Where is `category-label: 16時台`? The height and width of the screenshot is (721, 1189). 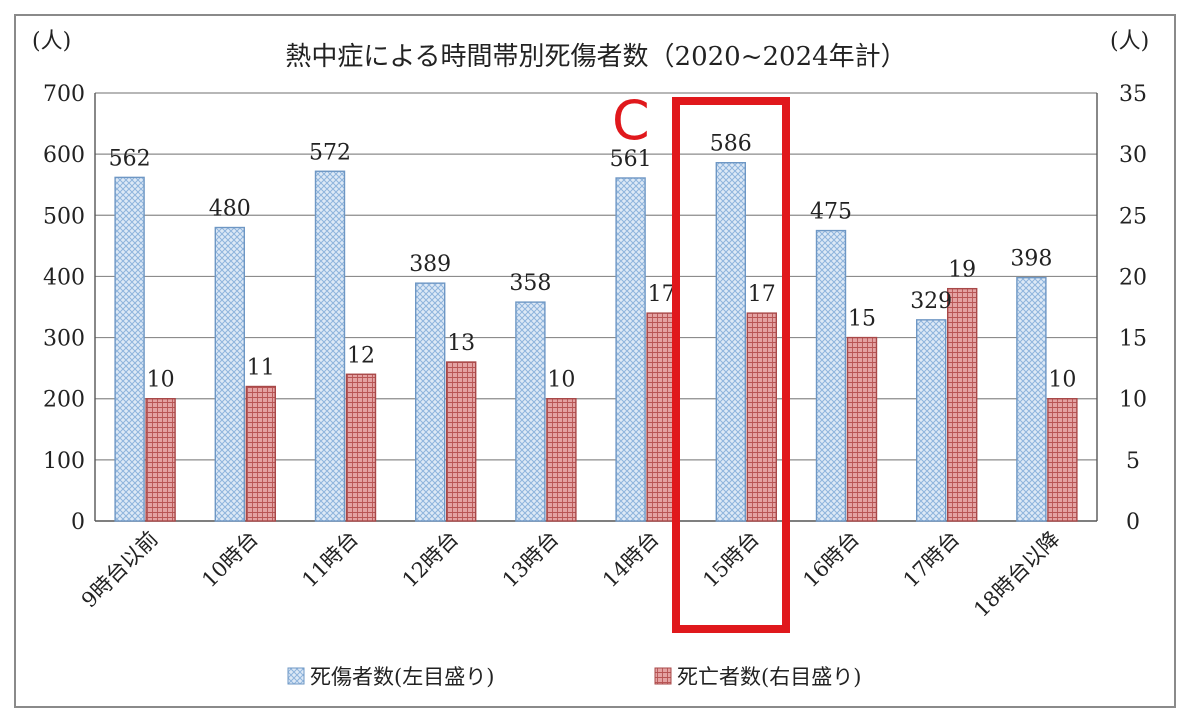 category-label: 16時台 is located at coordinates (831, 560).